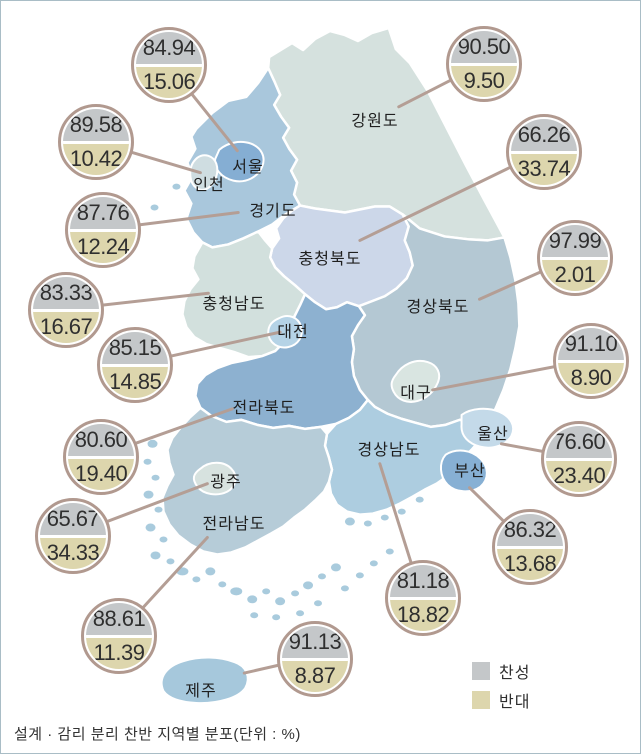 The image size is (641, 754). Describe the element at coordinates (157, 734) in the screenshot. I see `chart-caption: 설계 · 감리 분리 찬반 지역별 분포(단위 : %)` at that location.